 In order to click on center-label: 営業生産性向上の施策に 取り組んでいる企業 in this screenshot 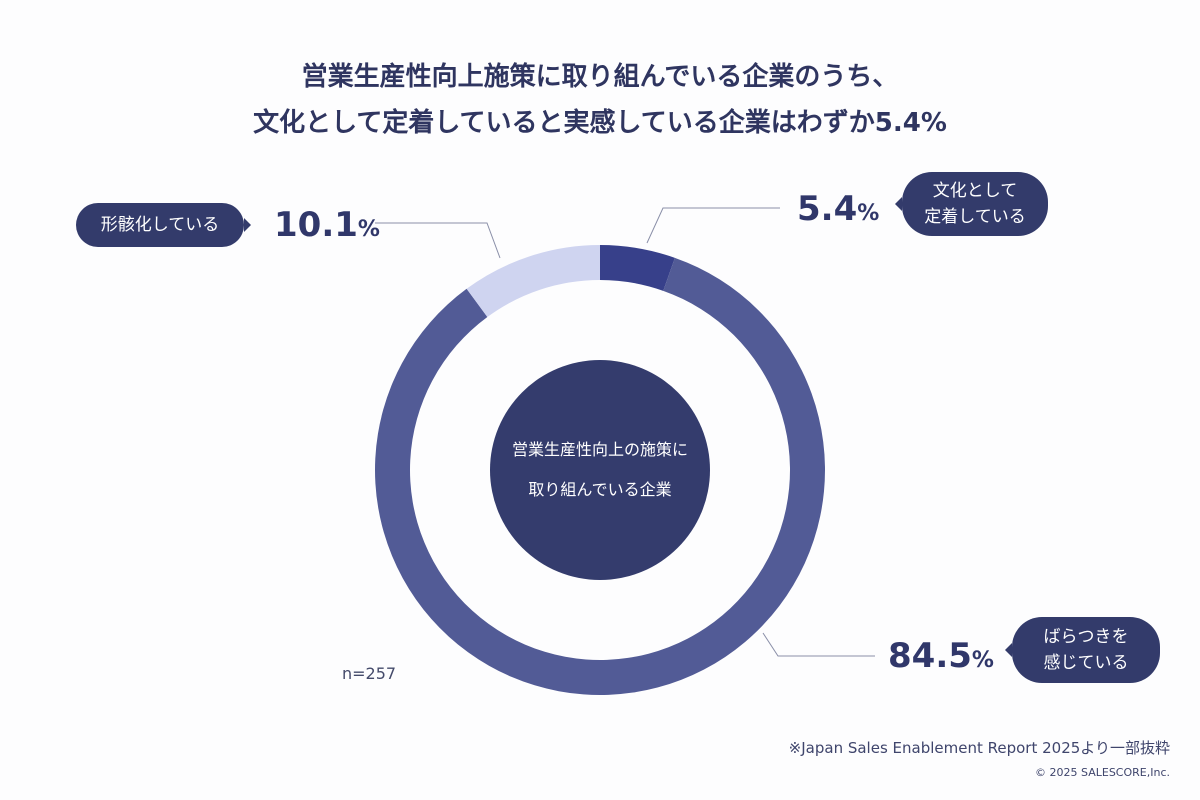, I will do `click(599, 469)`.